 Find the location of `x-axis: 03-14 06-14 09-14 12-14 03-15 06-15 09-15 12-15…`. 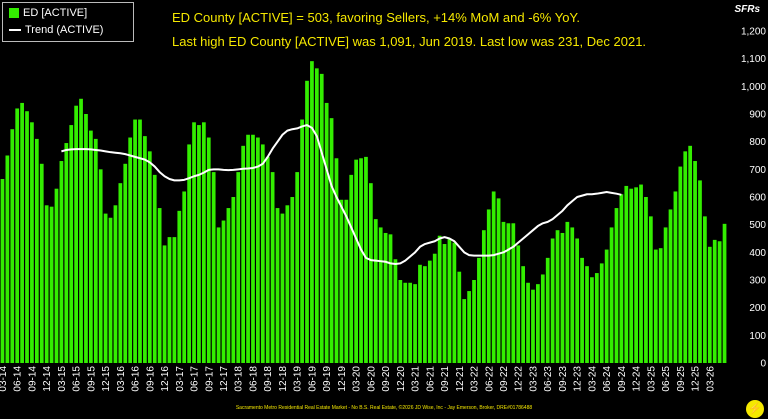

x-axis: 03-14 06-14 09-14 12-14 03-15 06-15 09-15 12-15… is located at coordinates (358, 379).